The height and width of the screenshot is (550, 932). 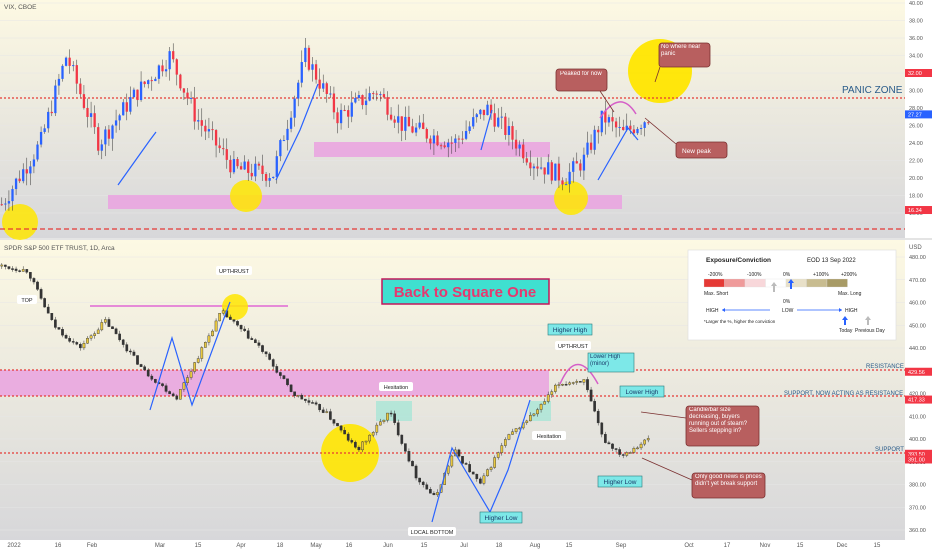 I want to click on svg-text: 0%, so click(x=787, y=302).